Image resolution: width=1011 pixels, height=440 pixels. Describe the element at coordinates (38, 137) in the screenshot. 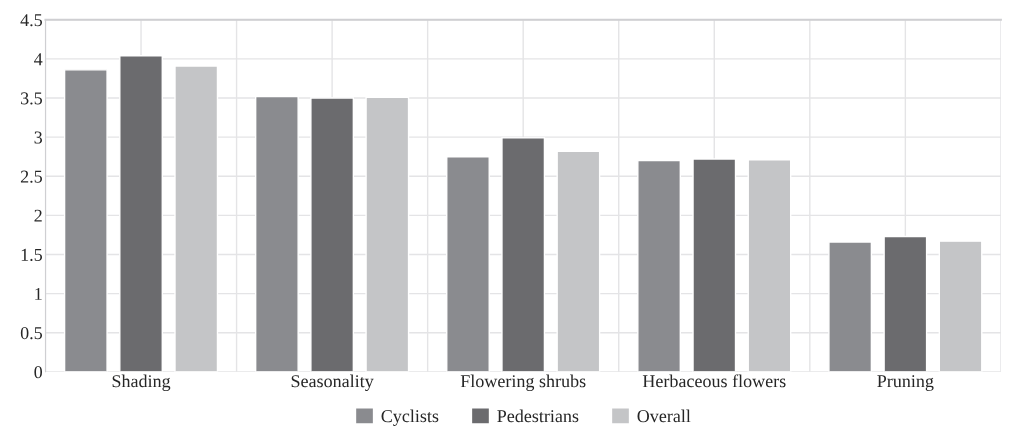

I see `y-tick-label: 3` at that location.